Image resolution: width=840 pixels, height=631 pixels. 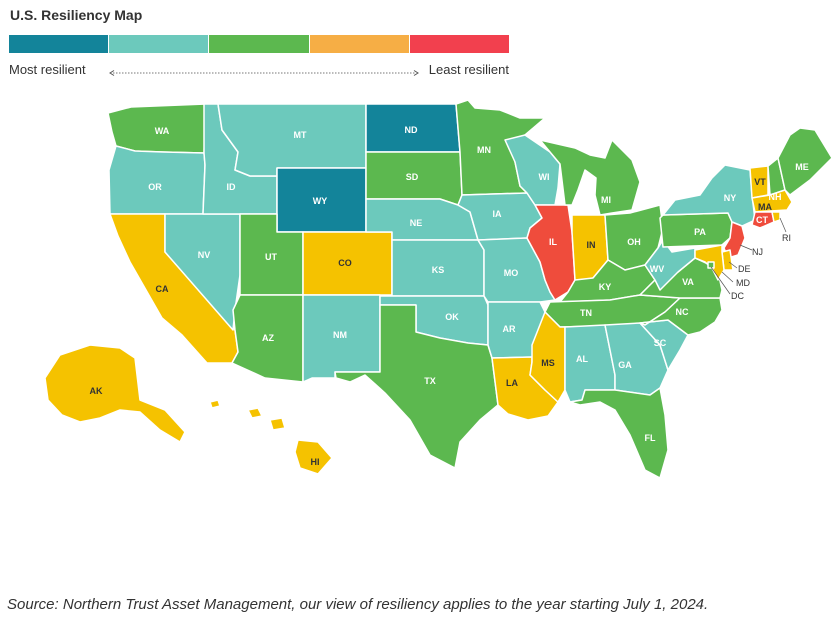 I want to click on label-hi: HI, so click(x=315, y=462).